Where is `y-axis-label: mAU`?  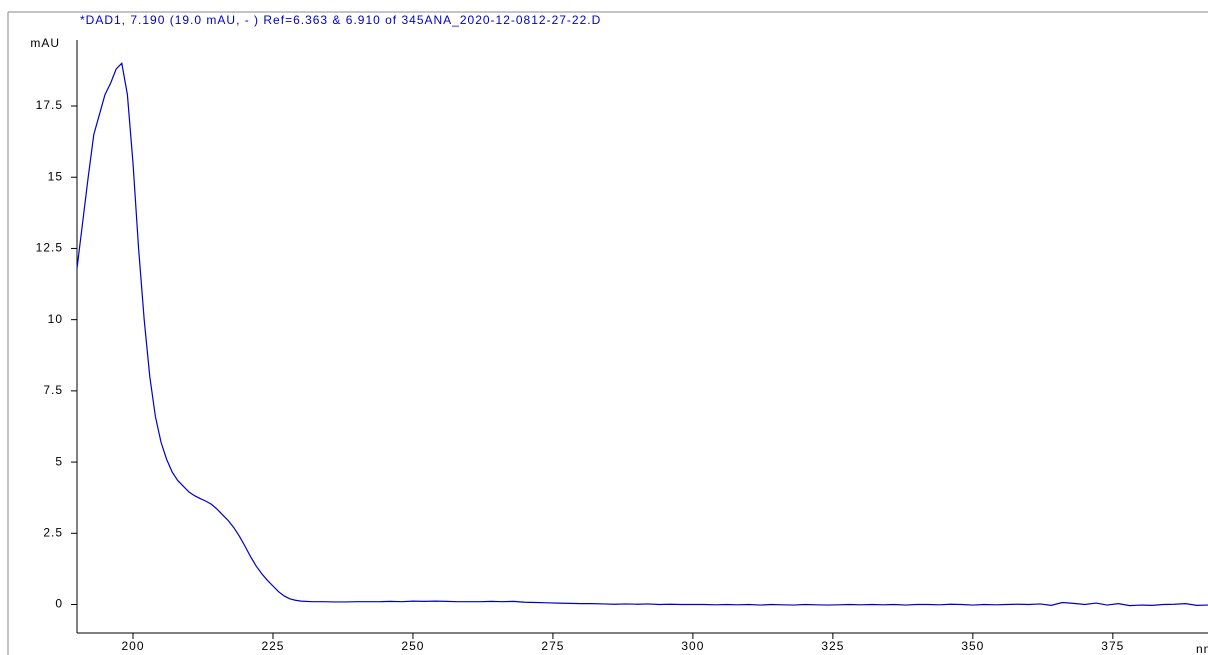 y-axis-label: mAU is located at coordinates (45, 43).